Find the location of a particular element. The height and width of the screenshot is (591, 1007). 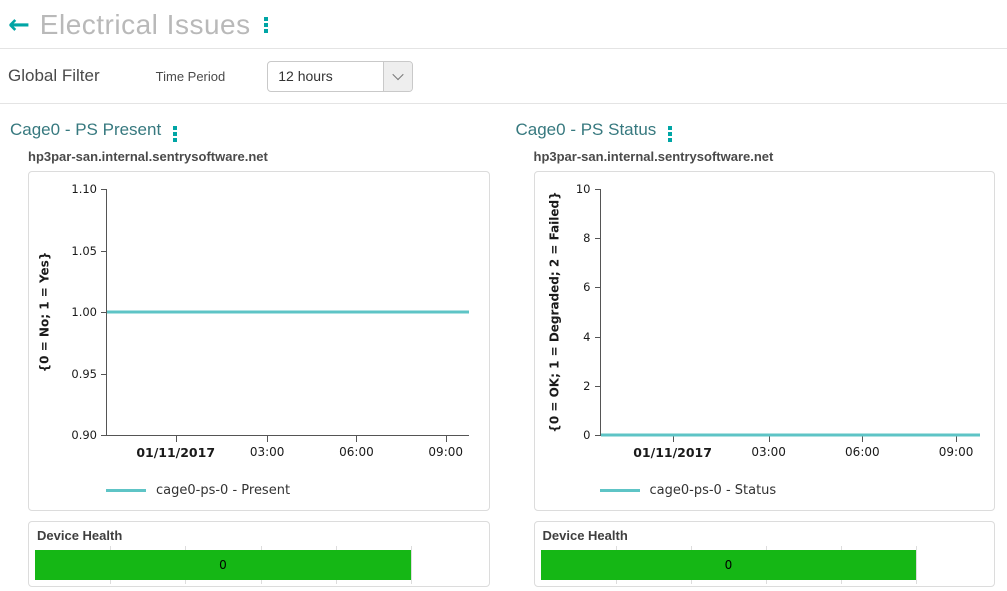

chevron-down-icon is located at coordinates (398, 76).